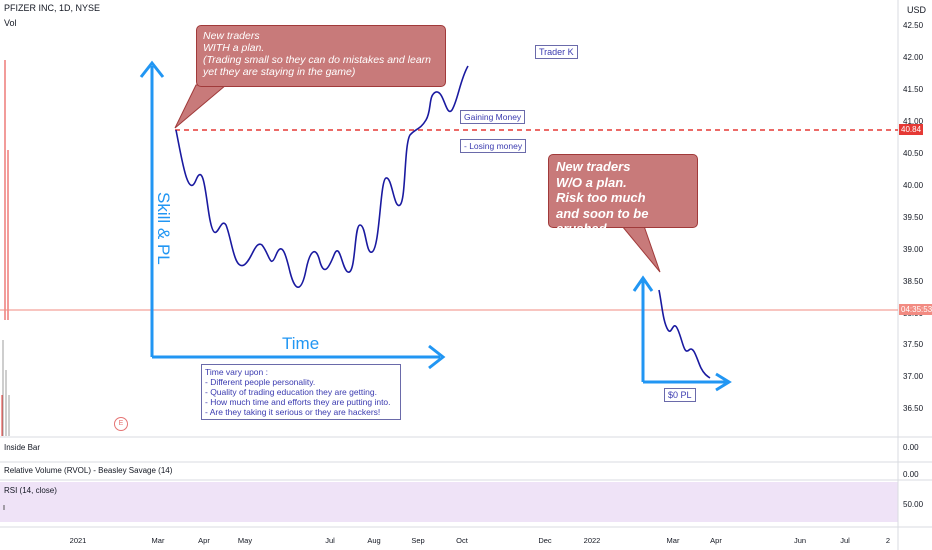  What do you see at coordinates (917, 10) in the screenshot?
I see `currency-label: USD` at bounding box center [917, 10].